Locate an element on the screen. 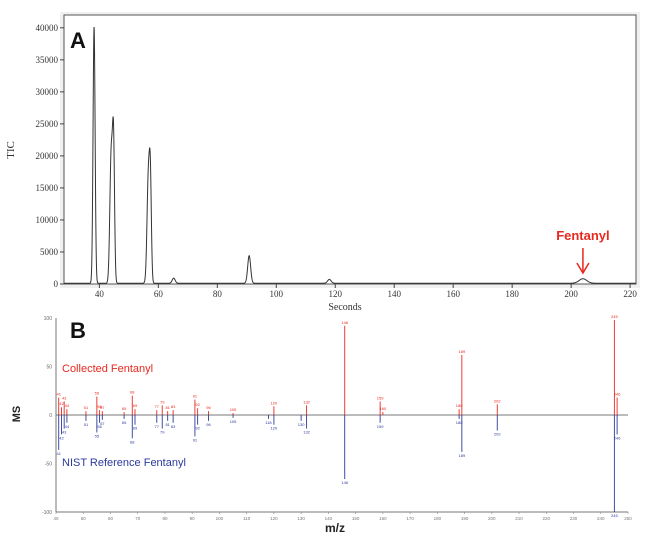  b-x-tick-label: 160 is located at coordinates (383, 518).